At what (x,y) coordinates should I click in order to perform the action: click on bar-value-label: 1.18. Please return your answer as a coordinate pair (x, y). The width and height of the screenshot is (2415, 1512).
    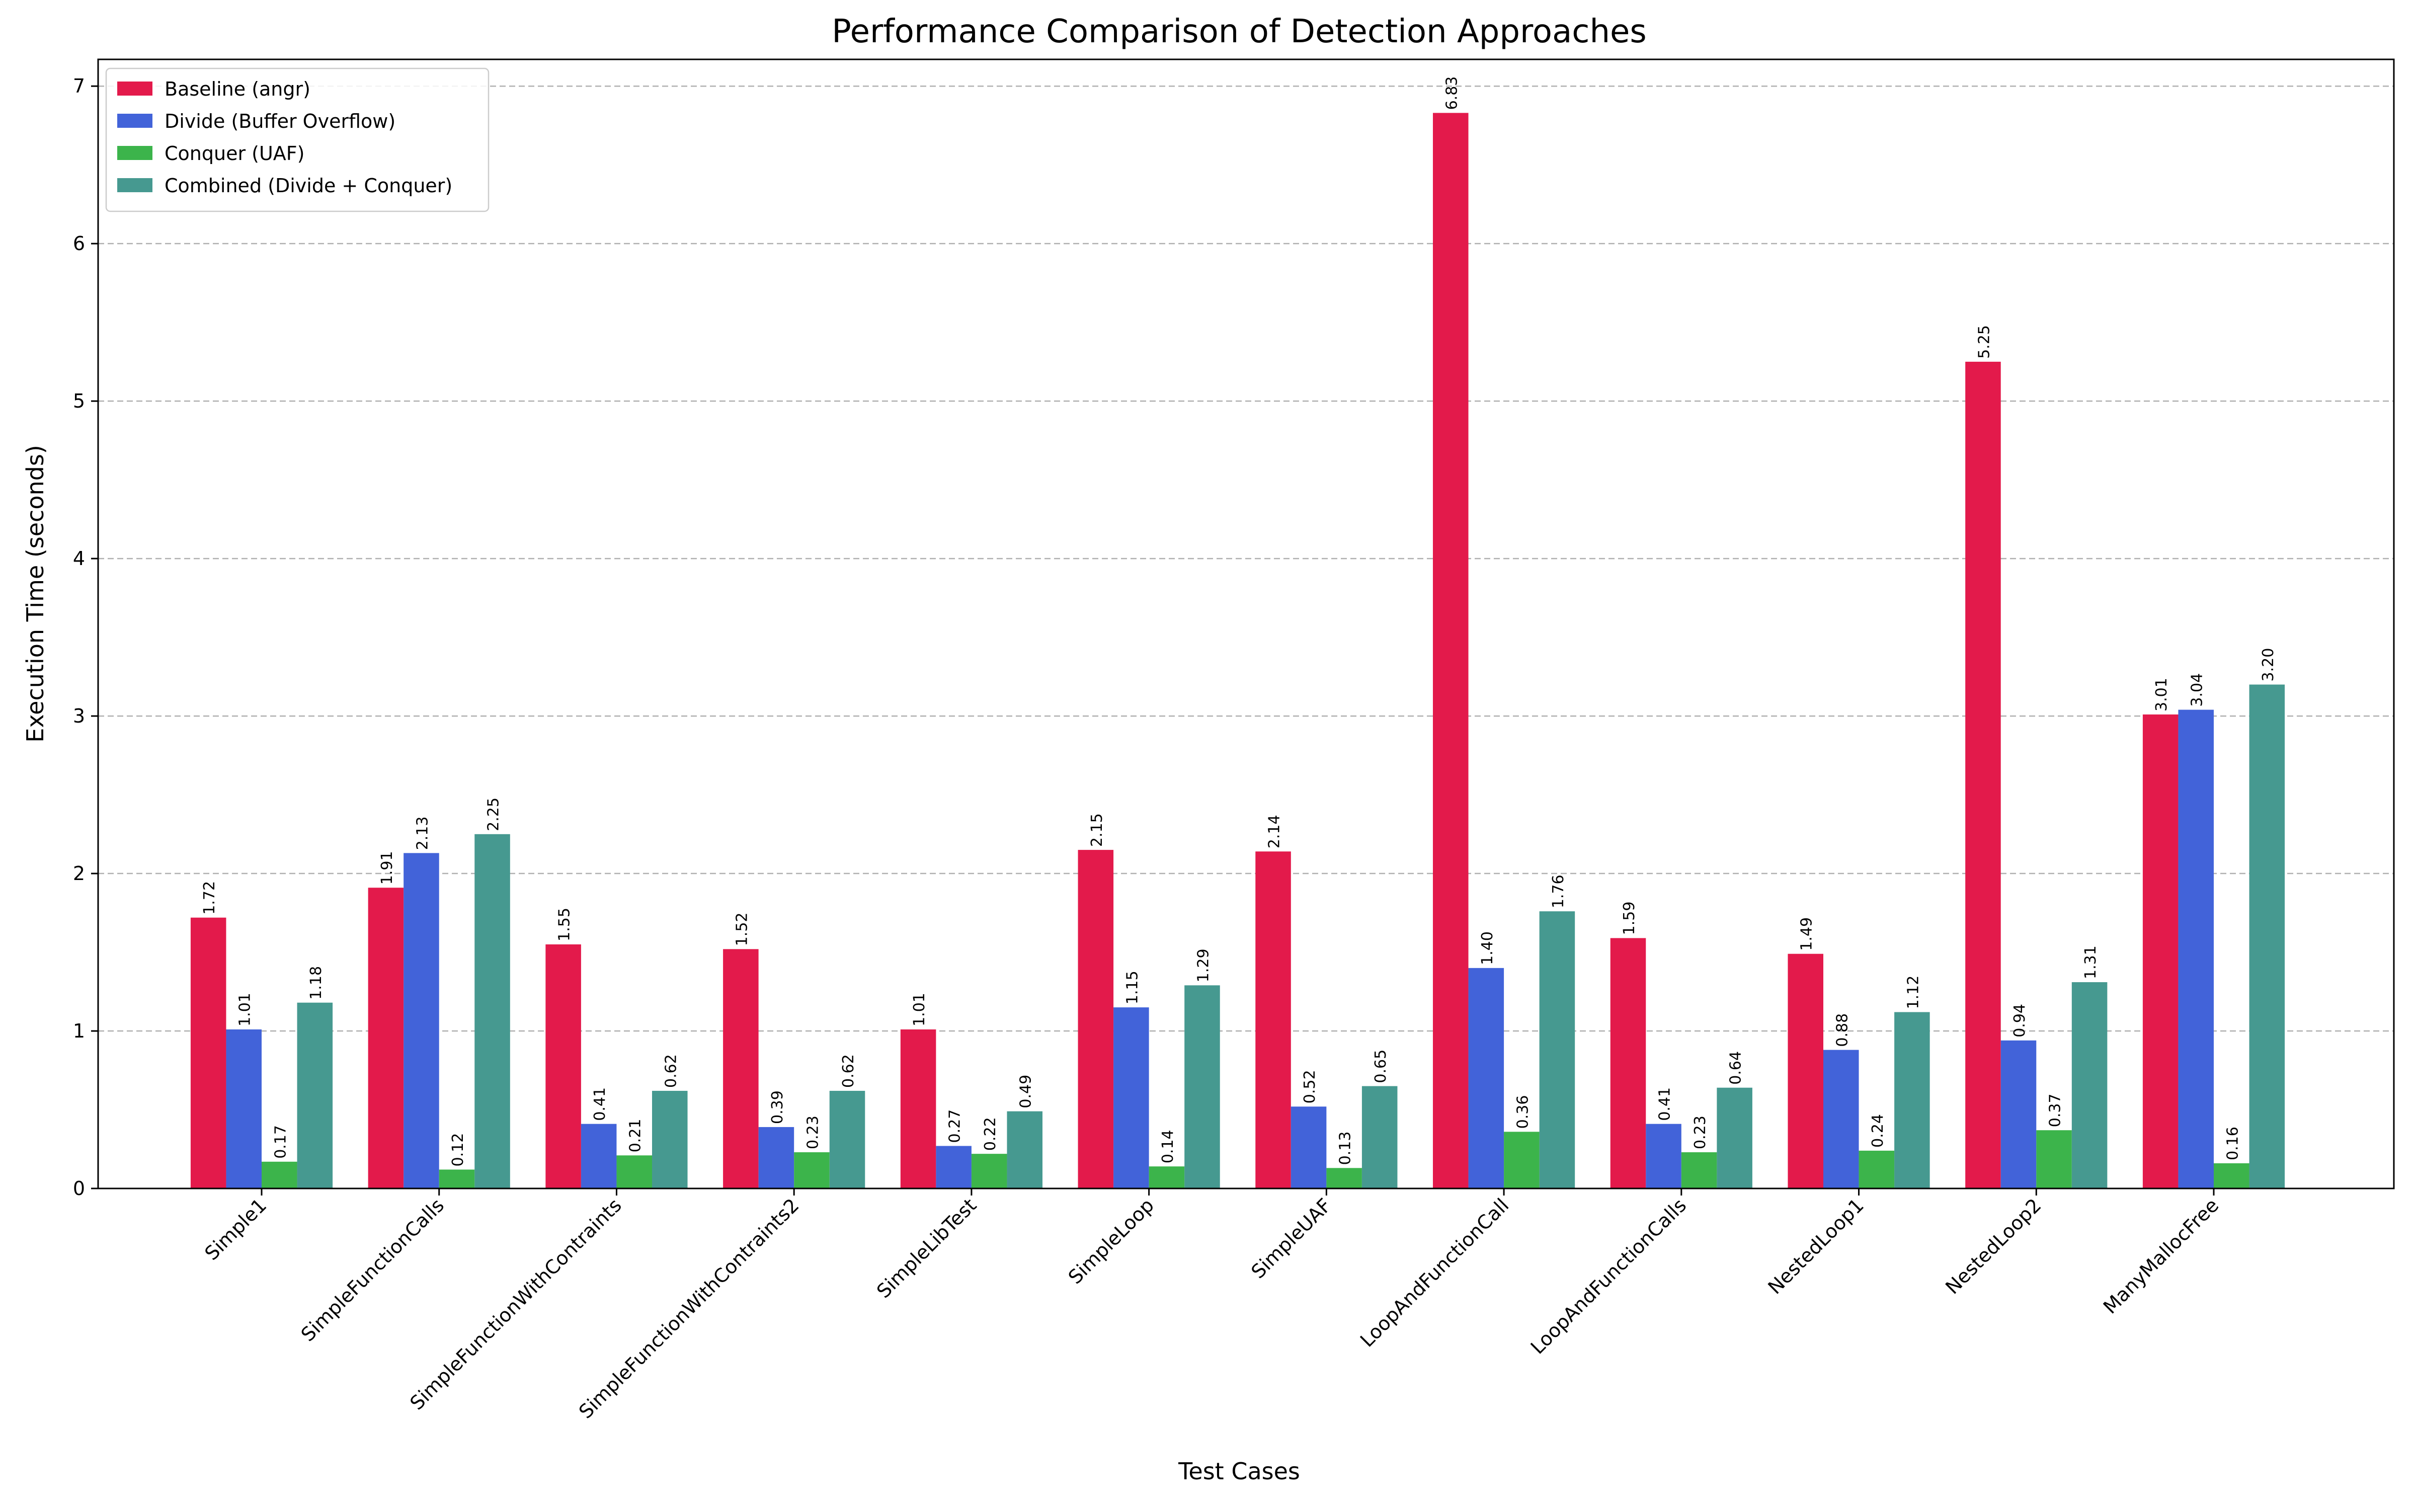
    Looking at the image, I should click on (316, 983).